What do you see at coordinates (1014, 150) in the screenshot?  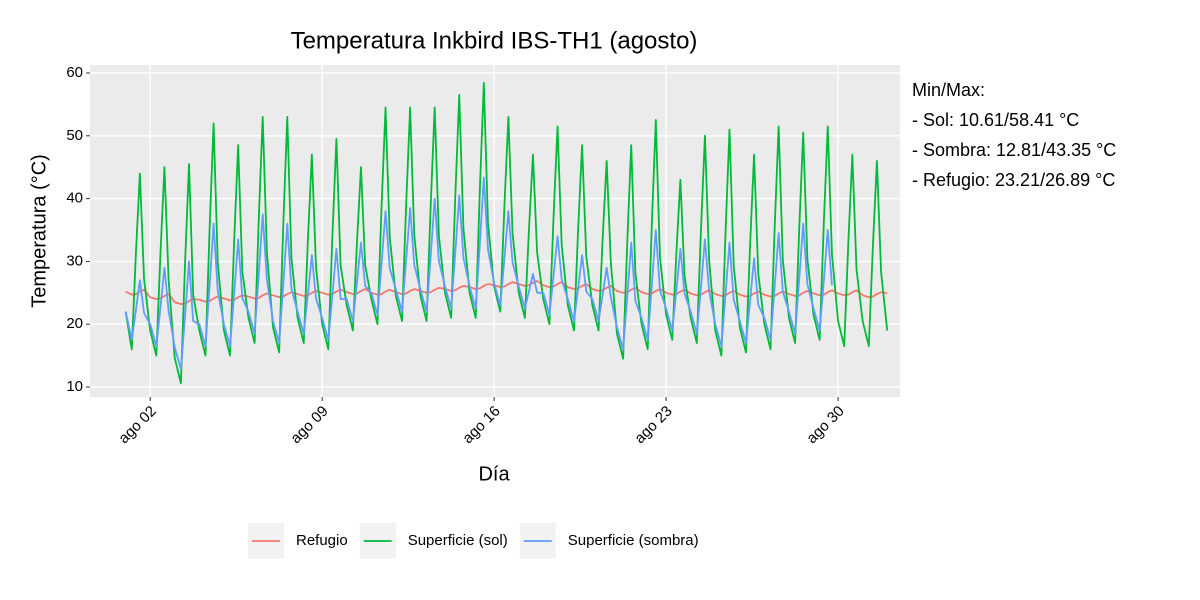 I see `annotation: - Sombra: 12.81/43.35 °C` at bounding box center [1014, 150].